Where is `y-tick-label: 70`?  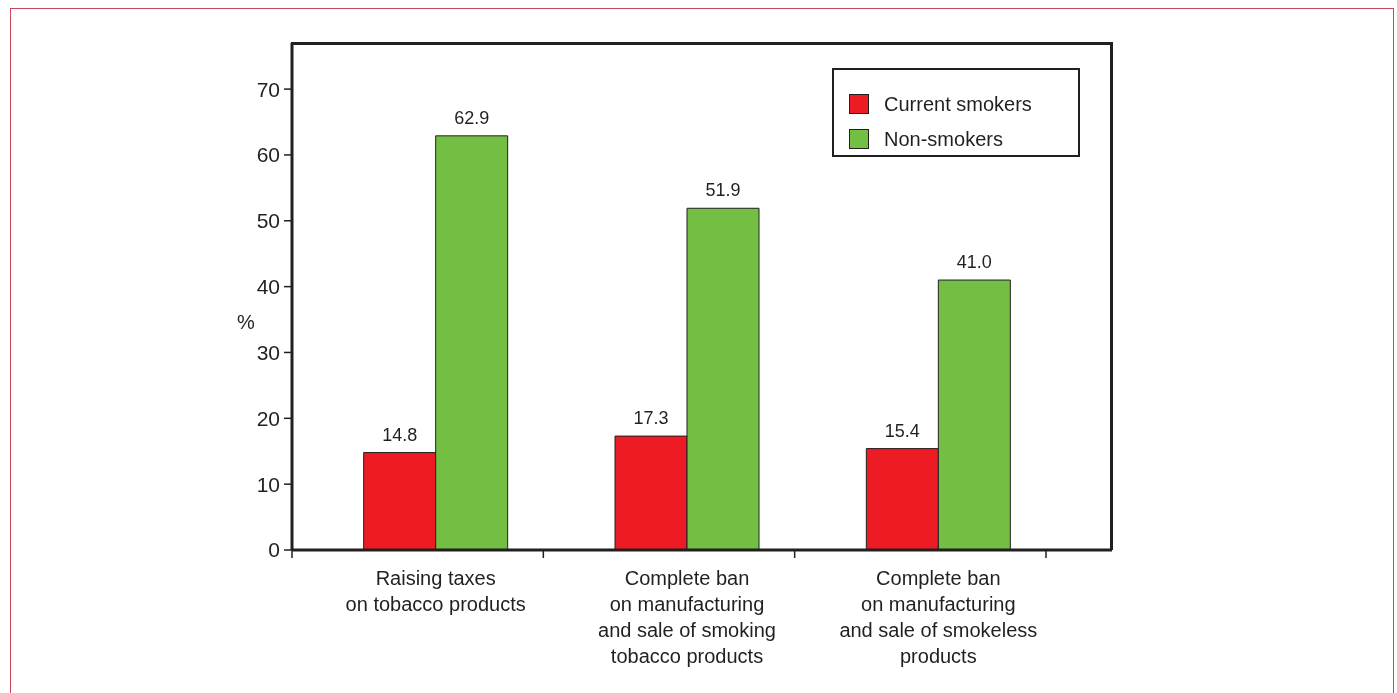 y-tick-label: 70 is located at coordinates (268, 89).